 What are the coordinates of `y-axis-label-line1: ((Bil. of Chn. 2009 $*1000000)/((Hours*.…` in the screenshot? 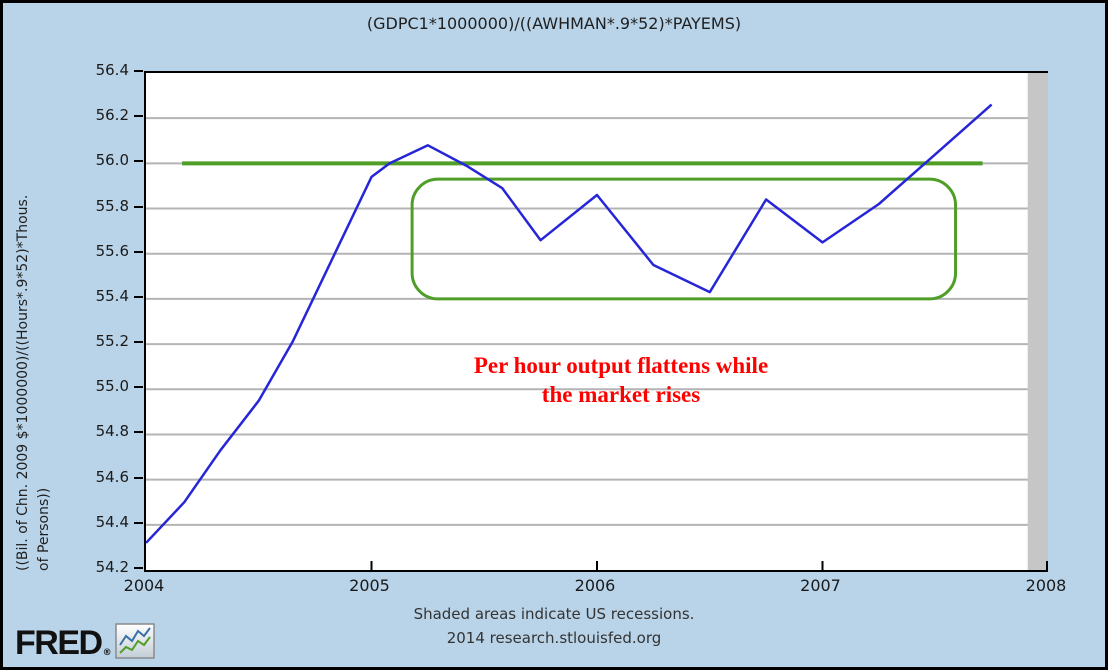 It's located at (23, 382).